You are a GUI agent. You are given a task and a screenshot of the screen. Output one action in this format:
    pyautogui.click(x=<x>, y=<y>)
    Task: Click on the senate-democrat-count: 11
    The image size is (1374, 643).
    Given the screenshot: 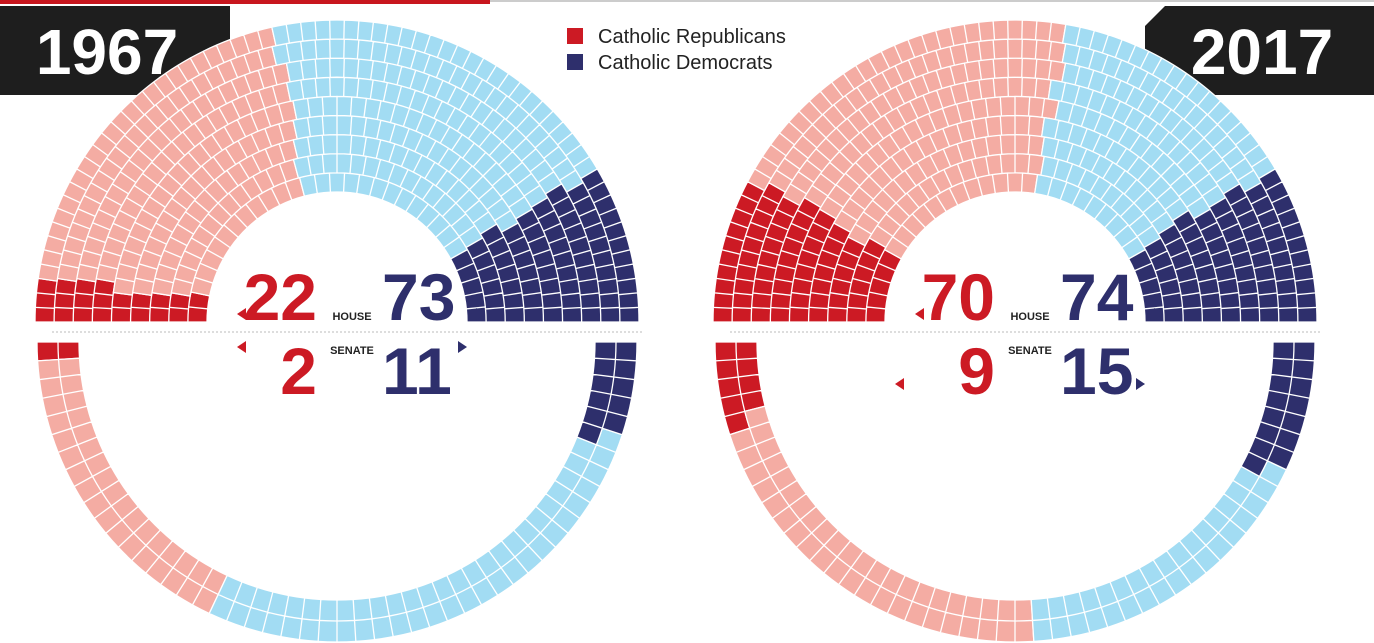 What is the action you would take?
    pyautogui.click(x=417, y=371)
    